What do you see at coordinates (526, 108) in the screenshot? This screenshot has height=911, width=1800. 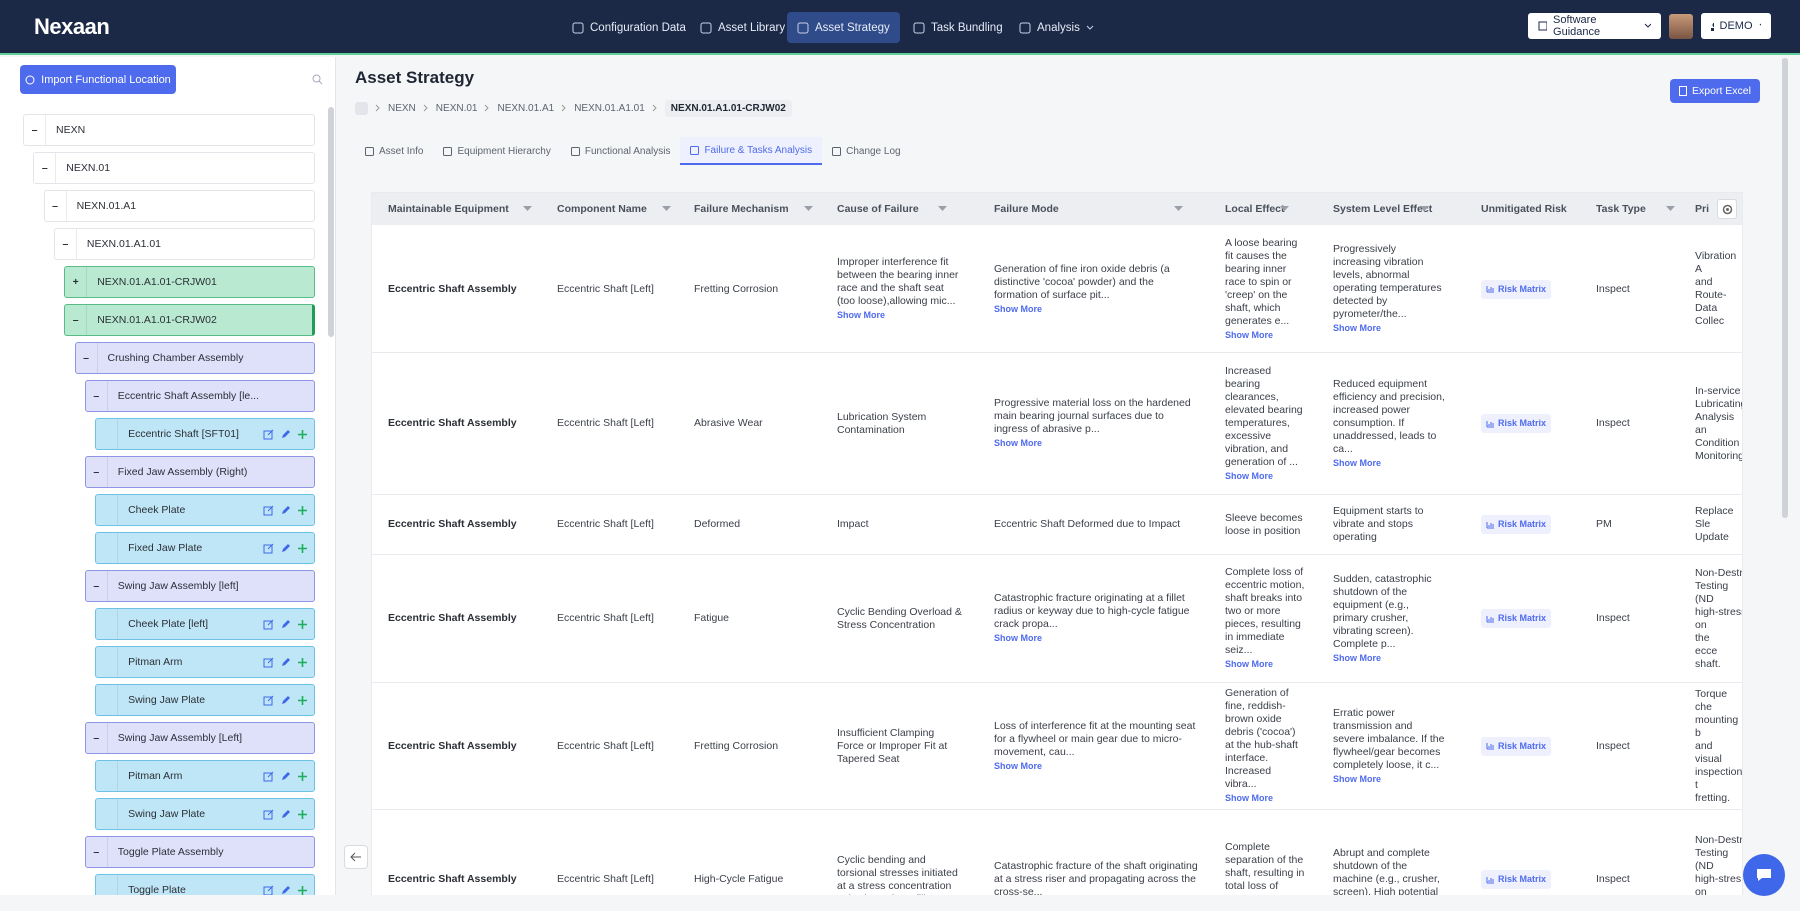 I see `breadcrumb-item: NEXN.01.A1` at bounding box center [526, 108].